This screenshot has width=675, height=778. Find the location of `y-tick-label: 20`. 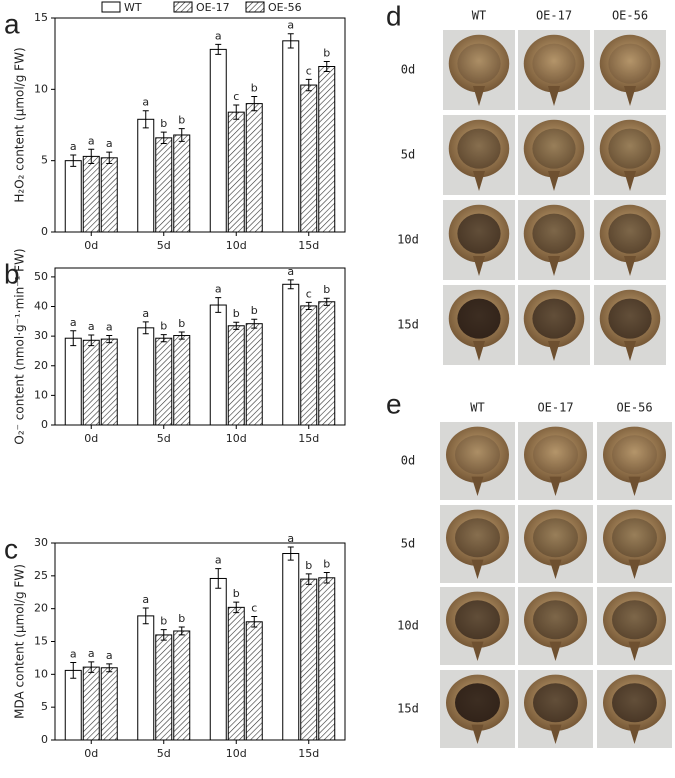

y-tick-label: 20 is located at coordinates (41, 608).